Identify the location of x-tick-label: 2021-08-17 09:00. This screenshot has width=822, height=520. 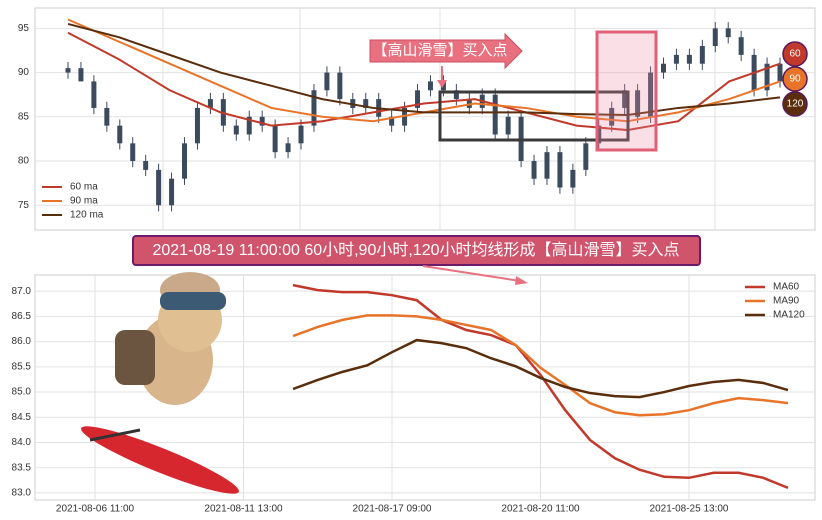
(392, 509).